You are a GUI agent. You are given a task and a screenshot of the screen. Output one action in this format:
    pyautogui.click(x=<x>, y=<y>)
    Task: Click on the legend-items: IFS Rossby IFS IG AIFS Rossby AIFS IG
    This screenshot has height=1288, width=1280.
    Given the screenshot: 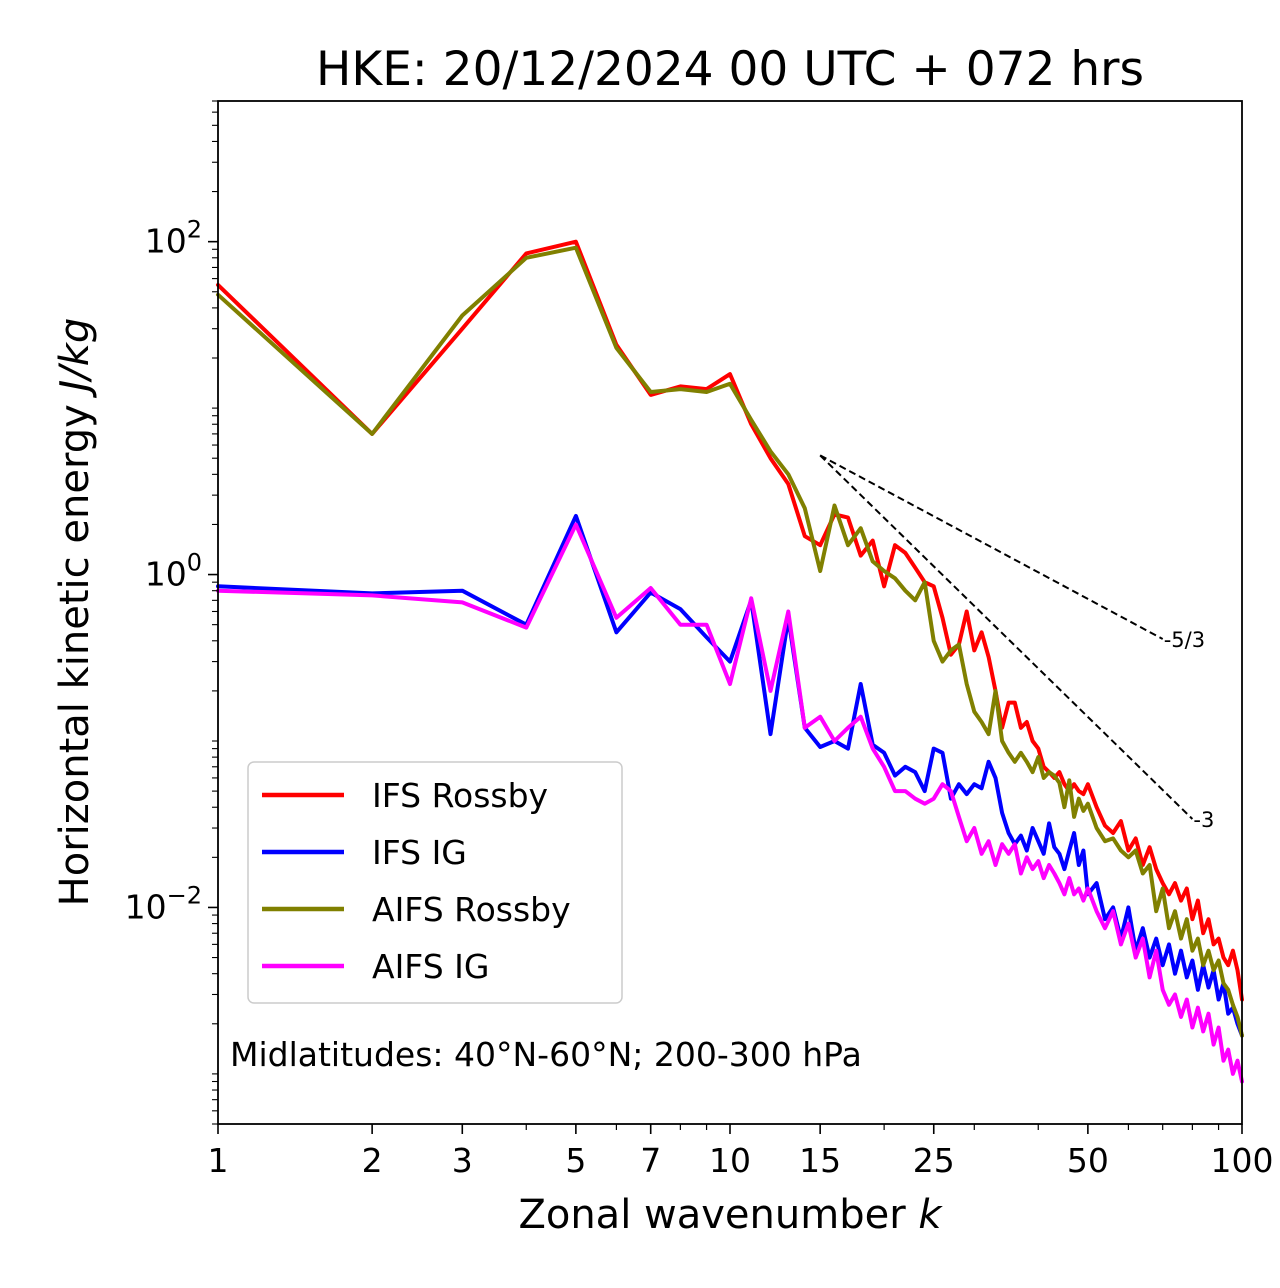 What is the action you would take?
    pyautogui.click(x=416, y=881)
    